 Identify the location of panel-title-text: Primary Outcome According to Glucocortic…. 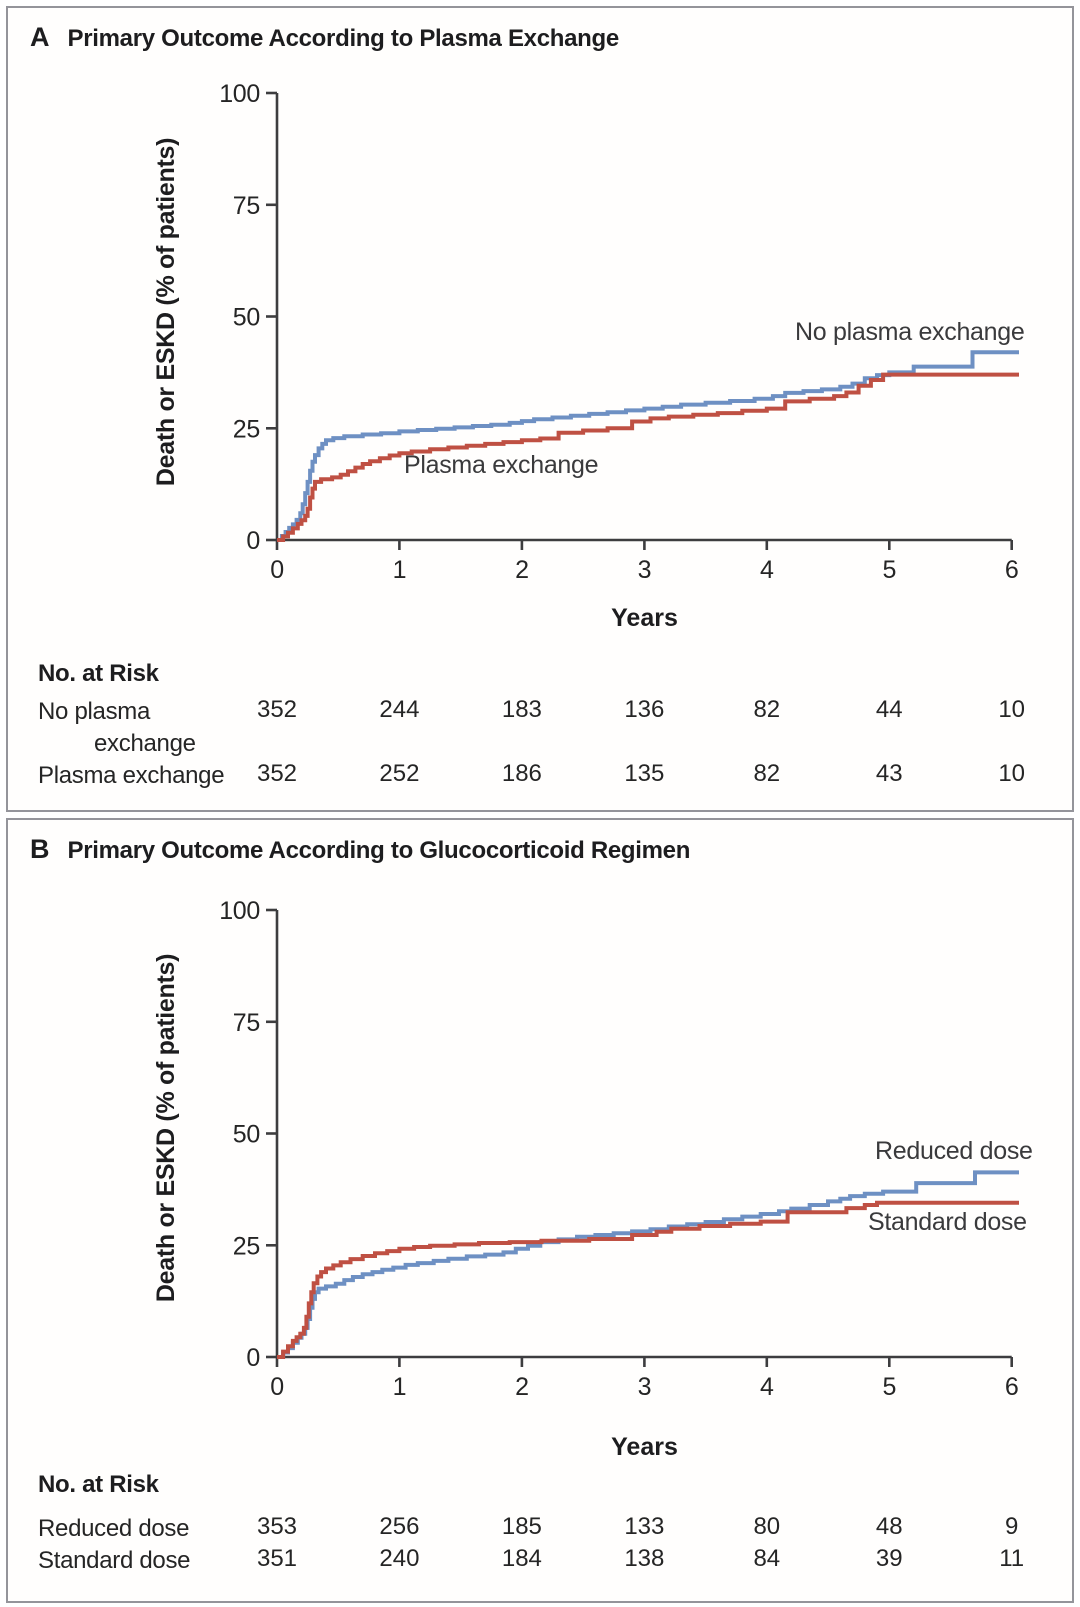
(379, 850).